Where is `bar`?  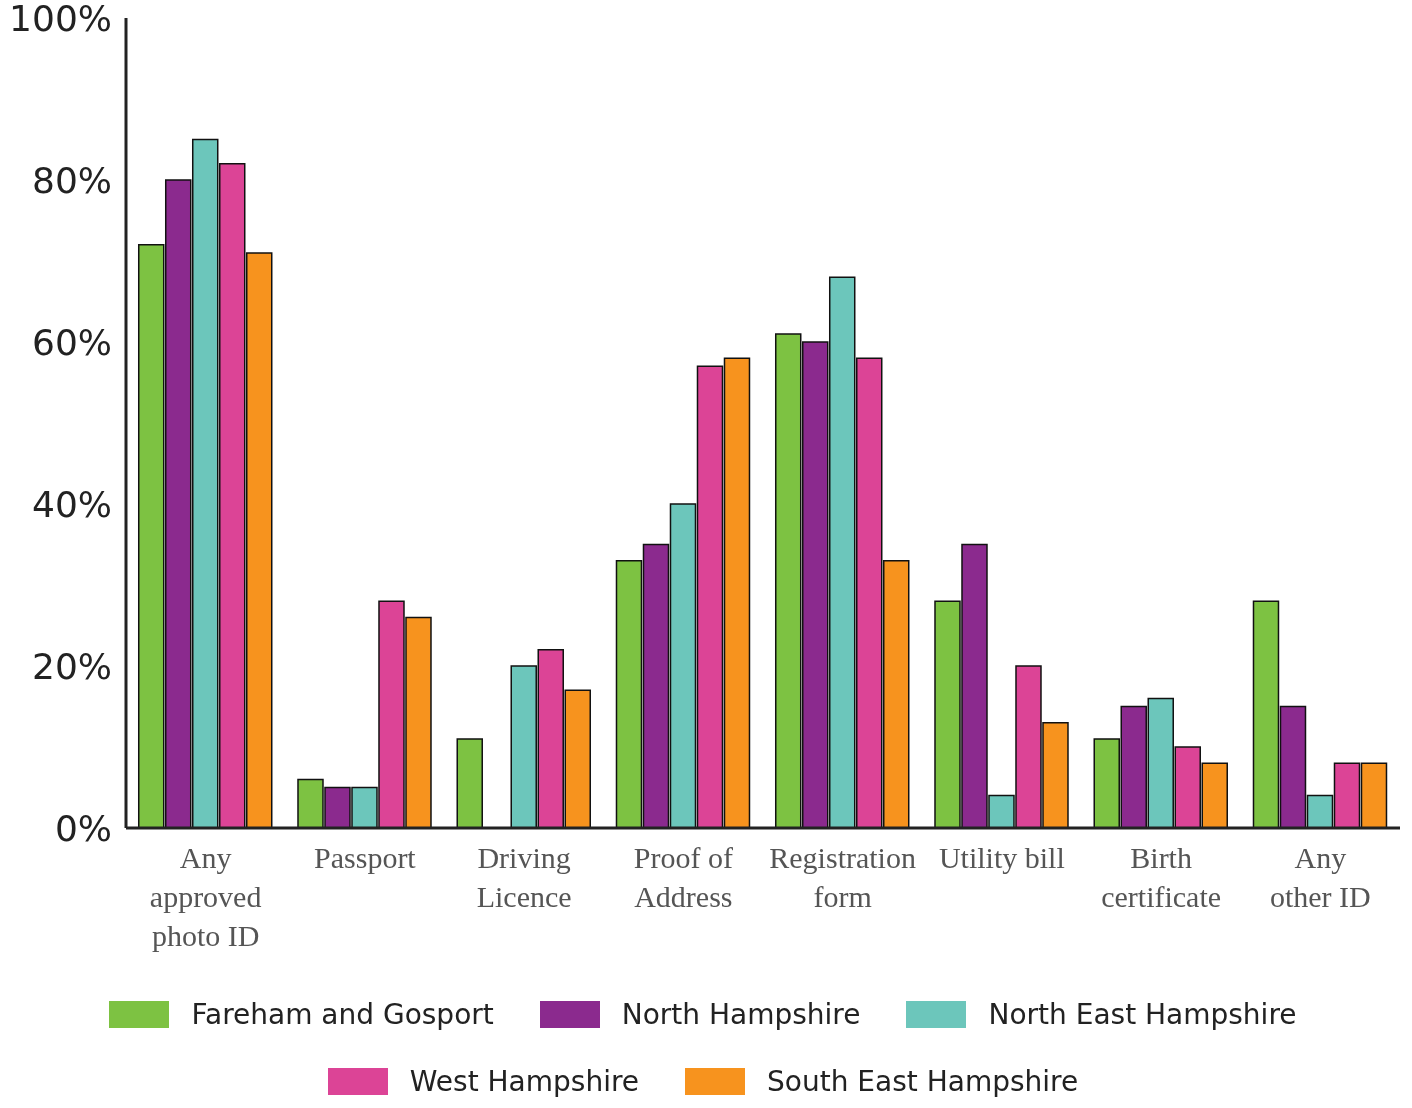
bar is located at coordinates (469, 783).